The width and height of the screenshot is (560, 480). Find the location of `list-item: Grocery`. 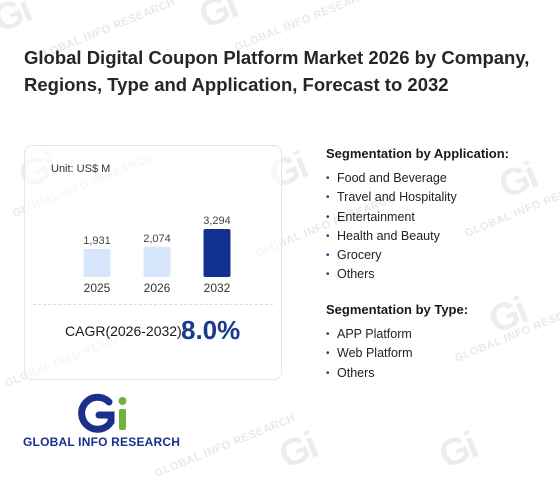

list-item: Grocery is located at coordinates (417, 256).